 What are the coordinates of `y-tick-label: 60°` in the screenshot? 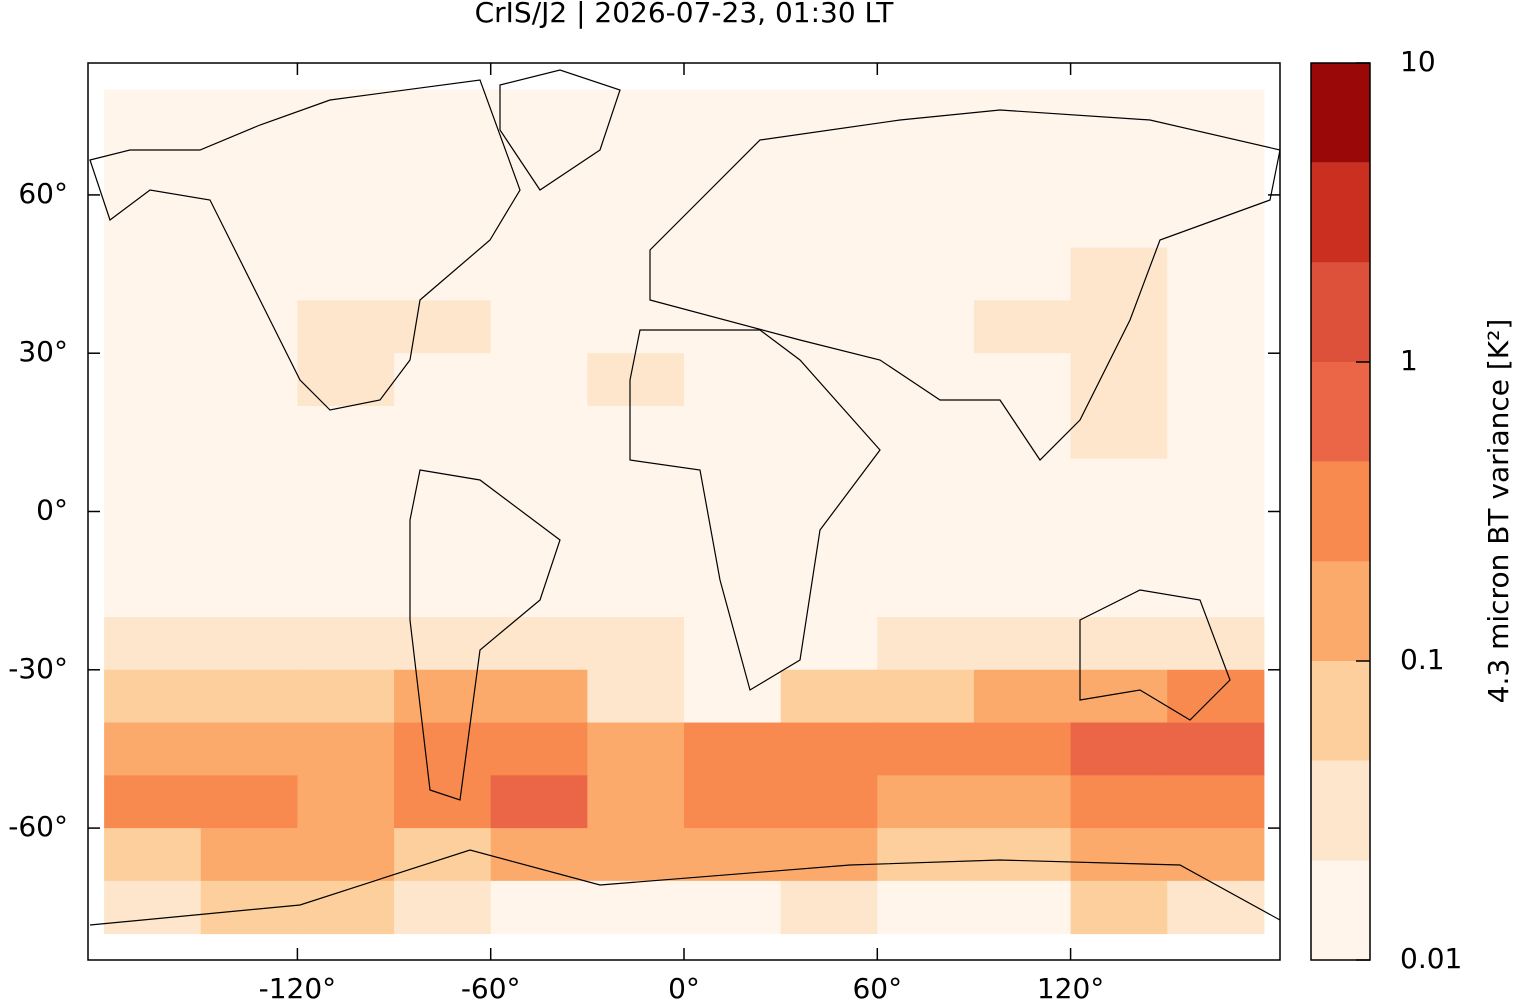 It's located at (43, 193).